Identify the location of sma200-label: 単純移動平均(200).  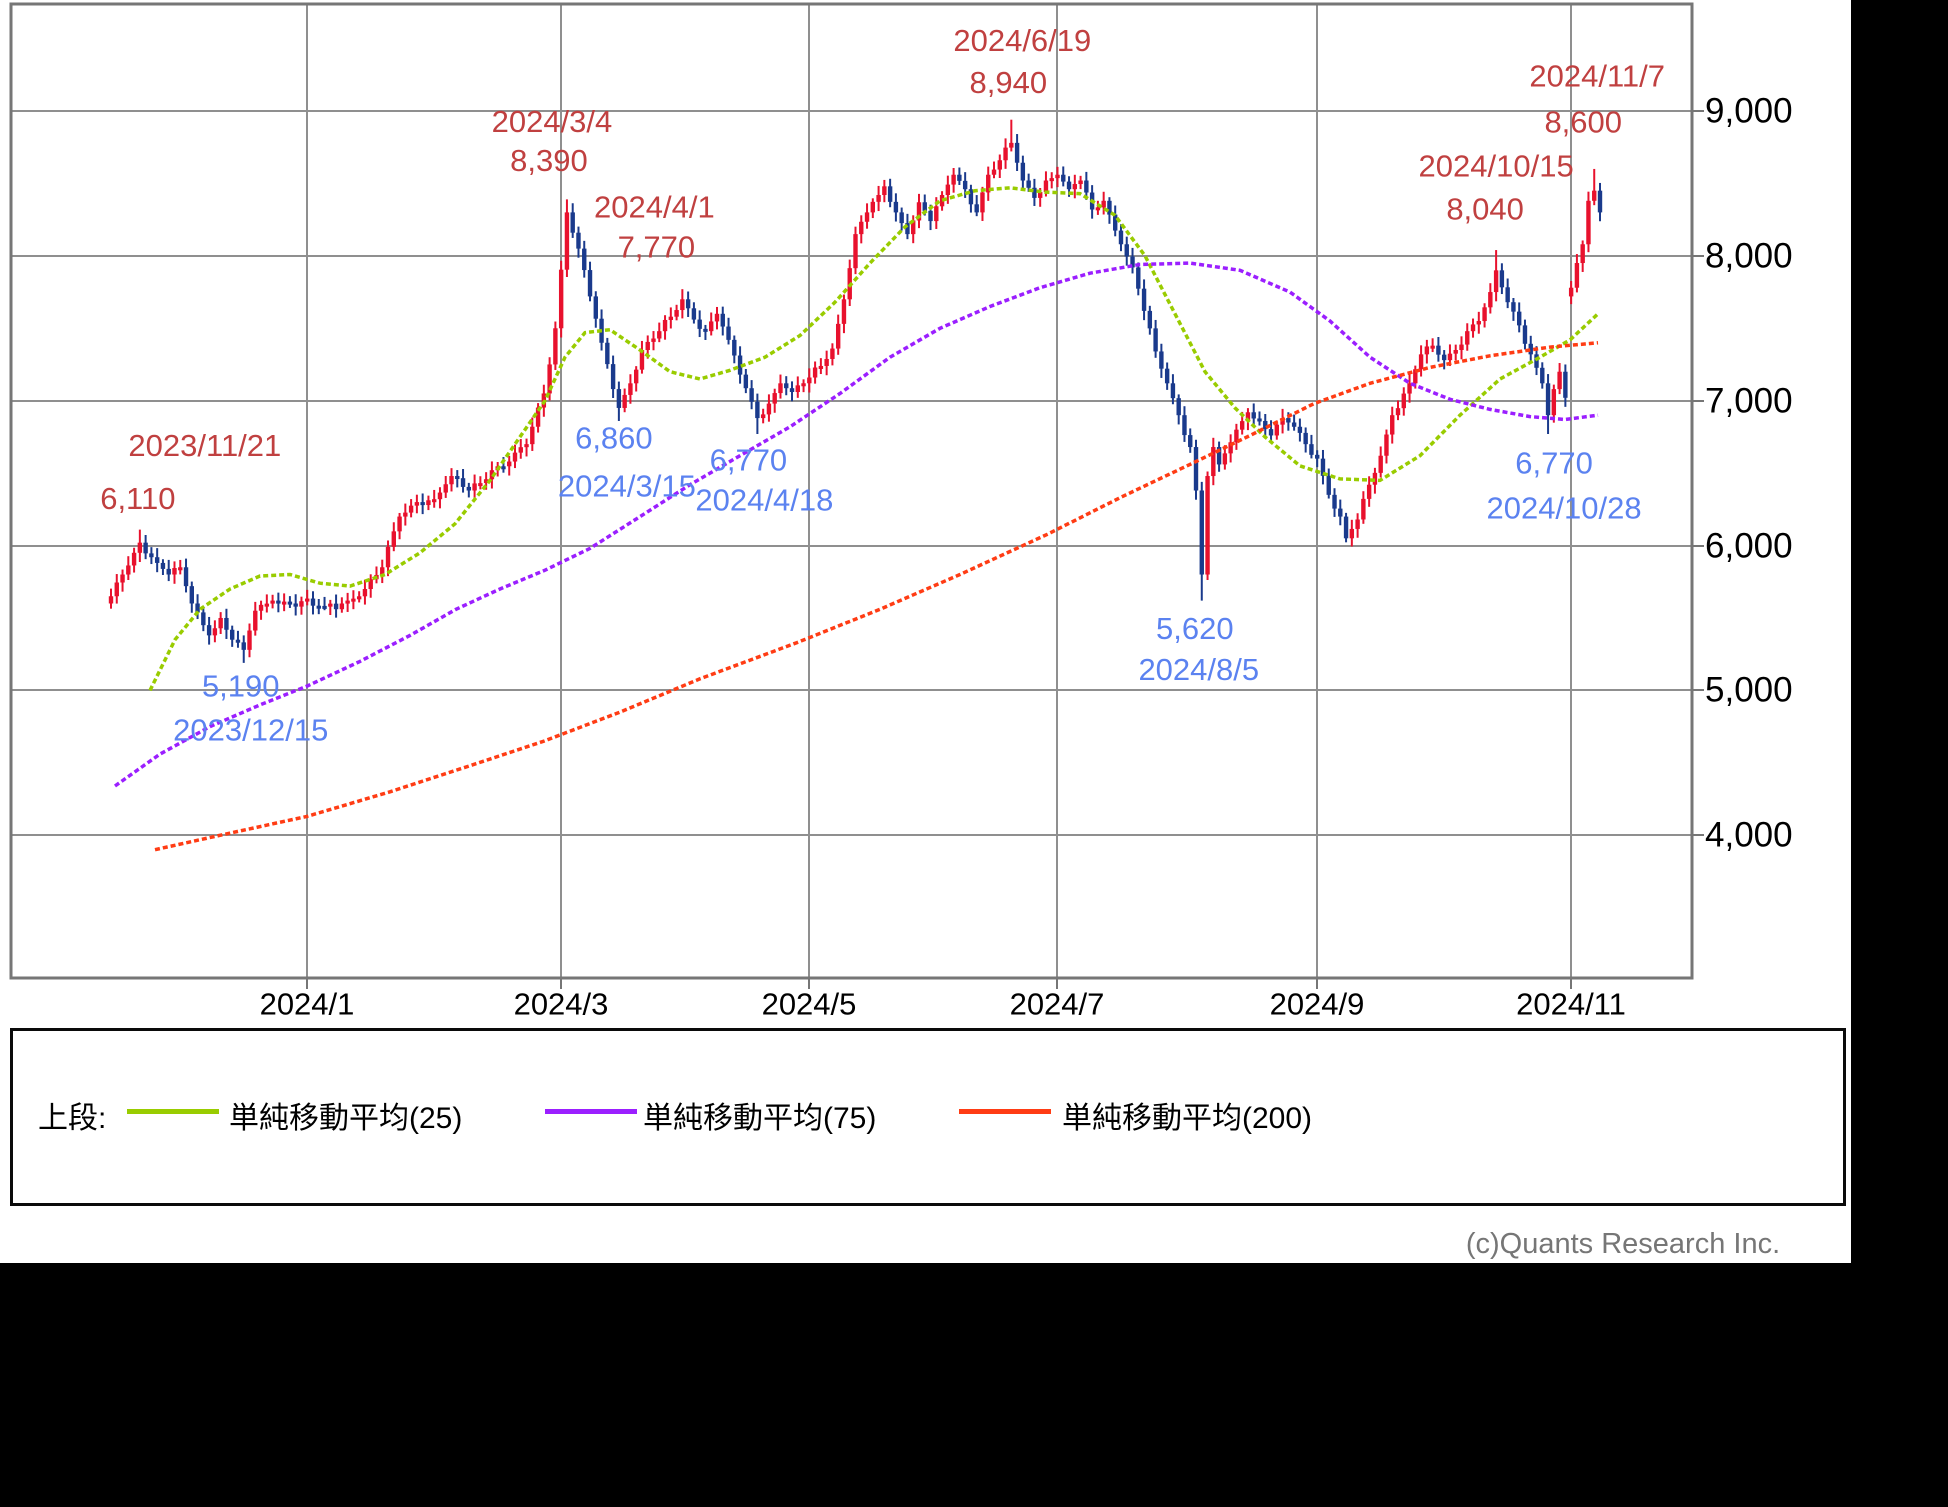
(1187, 1118).